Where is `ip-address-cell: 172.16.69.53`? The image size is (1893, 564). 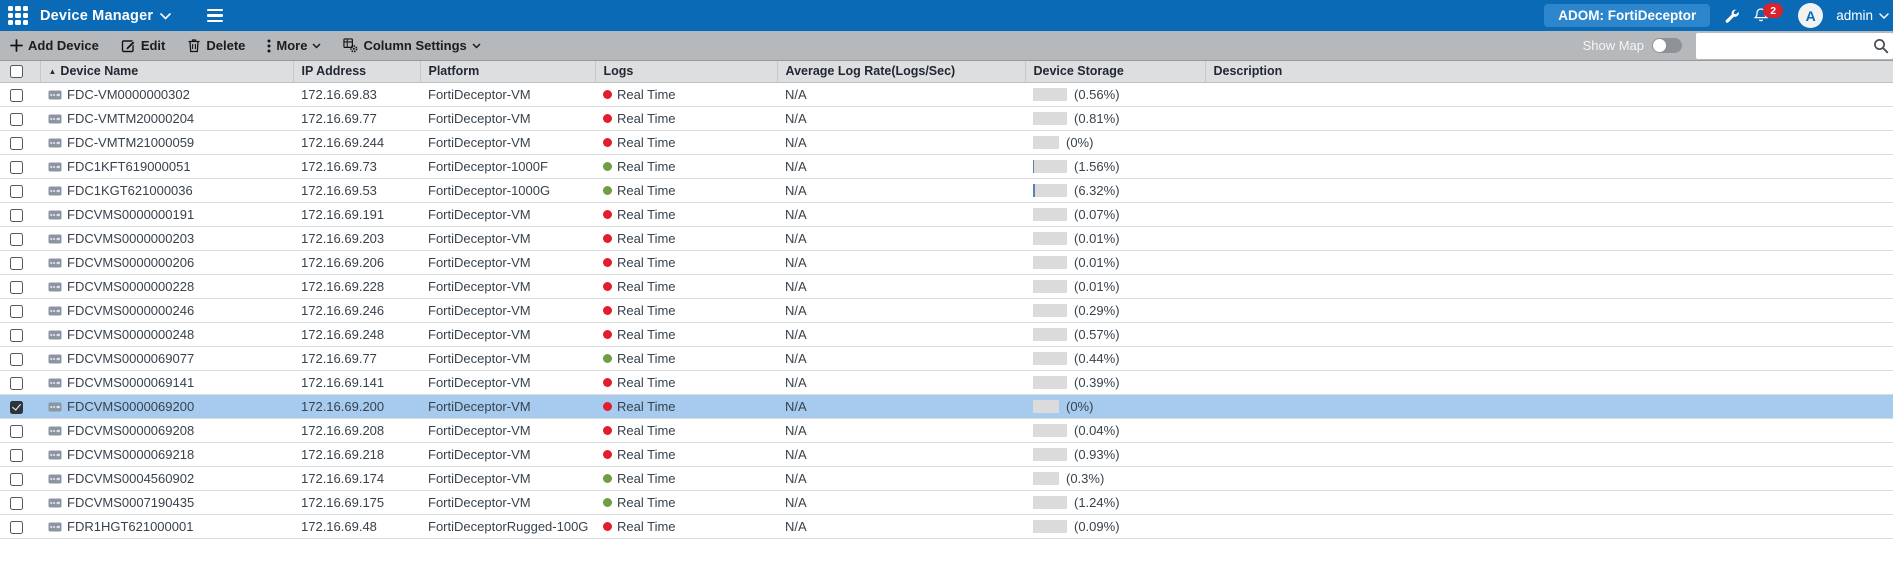
ip-address-cell: 172.16.69.53 is located at coordinates (356, 190).